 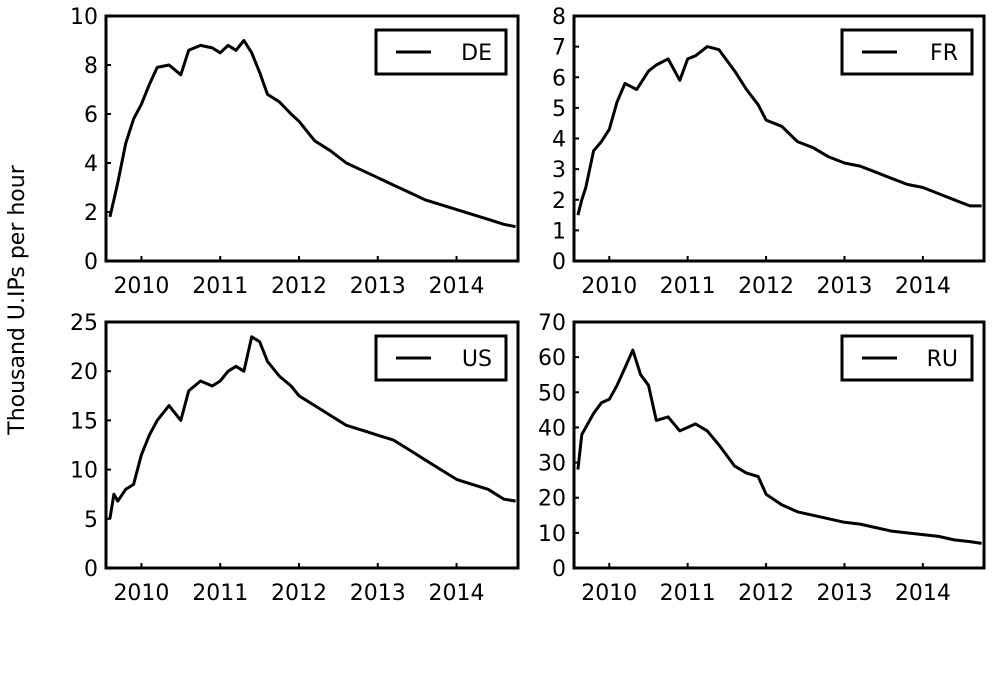 What do you see at coordinates (91, 262) in the screenshot?
I see `y-tick-label-de: 0` at bounding box center [91, 262].